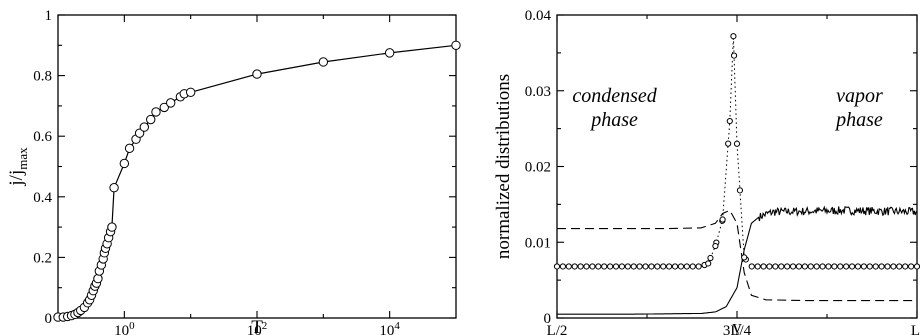 The image size is (920, 335). What do you see at coordinates (254, 329) in the screenshot?
I see `x-tick-base: 10` at bounding box center [254, 329].